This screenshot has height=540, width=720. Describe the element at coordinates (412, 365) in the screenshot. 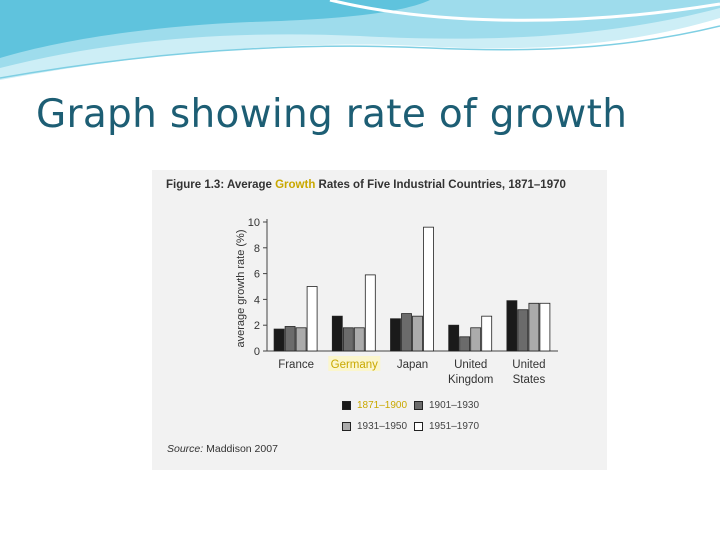

I see `x-tick-label: Japan` at that location.